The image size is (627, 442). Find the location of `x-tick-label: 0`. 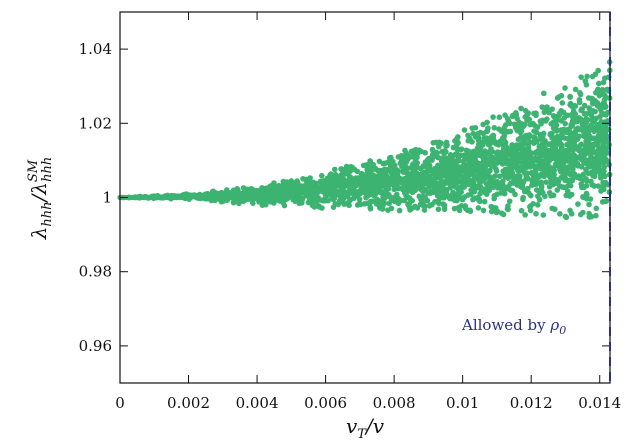

x-tick-label: 0 is located at coordinates (120, 403).